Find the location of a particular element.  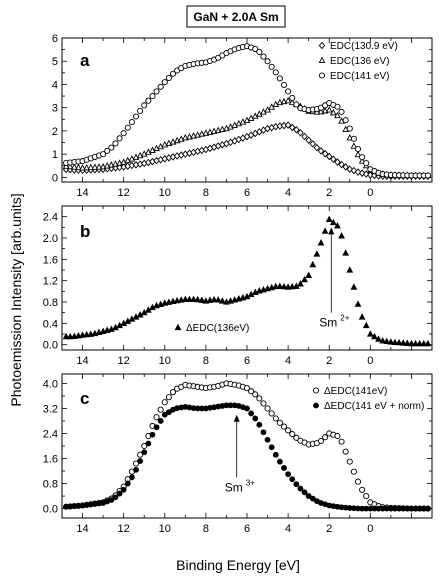

y-tick-label: 0.4 is located at coordinates (50, 324).